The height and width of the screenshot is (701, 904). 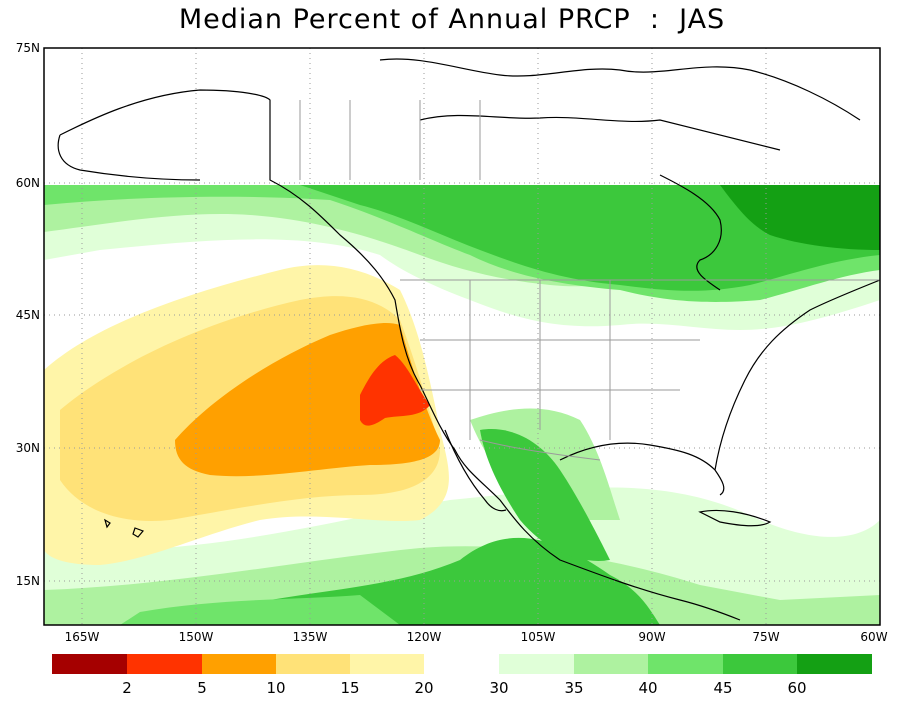 What do you see at coordinates (573, 688) in the screenshot?
I see `legend-label: 35` at bounding box center [573, 688].